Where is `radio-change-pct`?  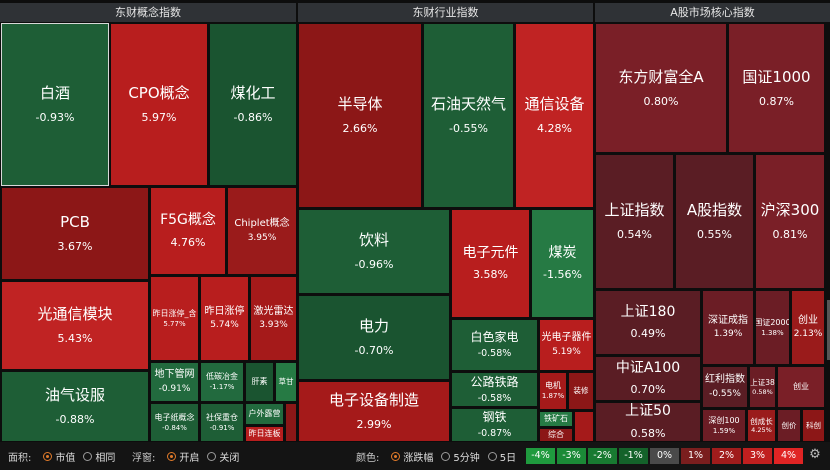
radio-change-pct is located at coordinates (396, 456).